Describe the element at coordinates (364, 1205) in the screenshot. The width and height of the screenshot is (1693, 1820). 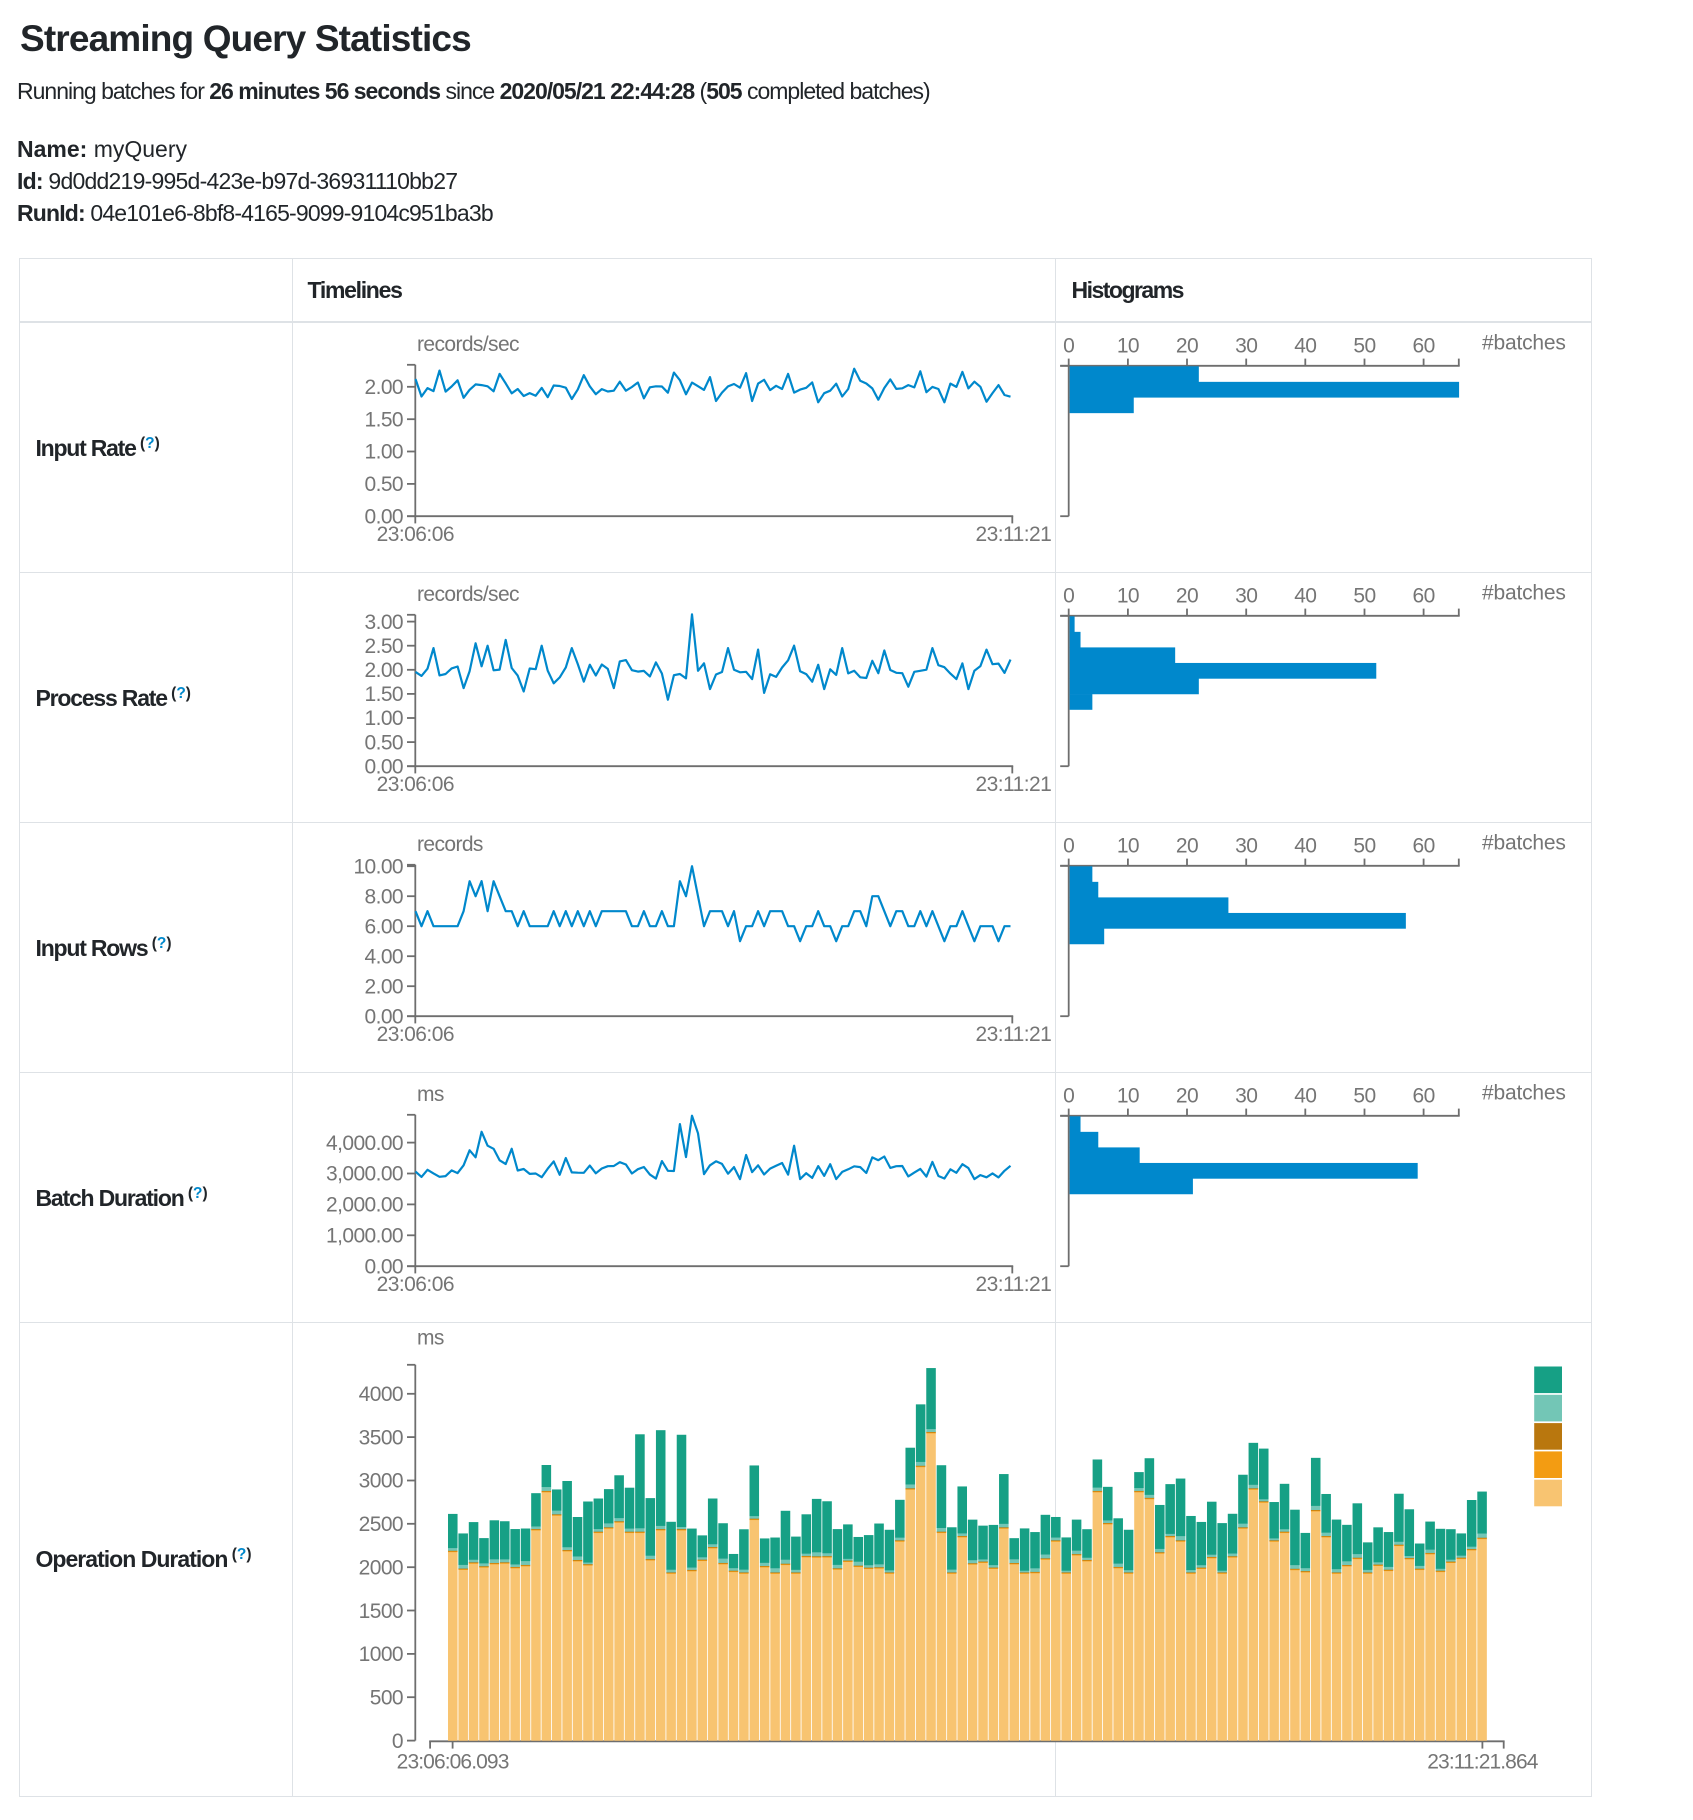
I see `svg-text: 2,000.00` at that location.